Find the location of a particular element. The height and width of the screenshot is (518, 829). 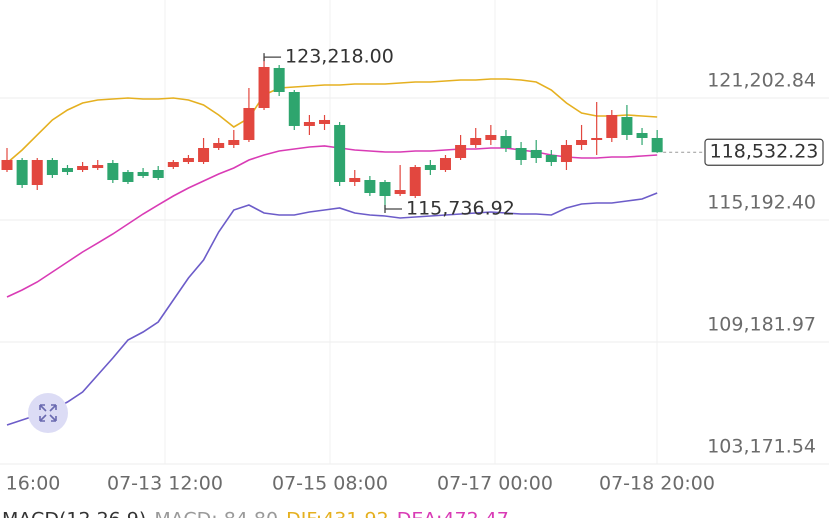

zoom-button is located at coordinates (48, 413).